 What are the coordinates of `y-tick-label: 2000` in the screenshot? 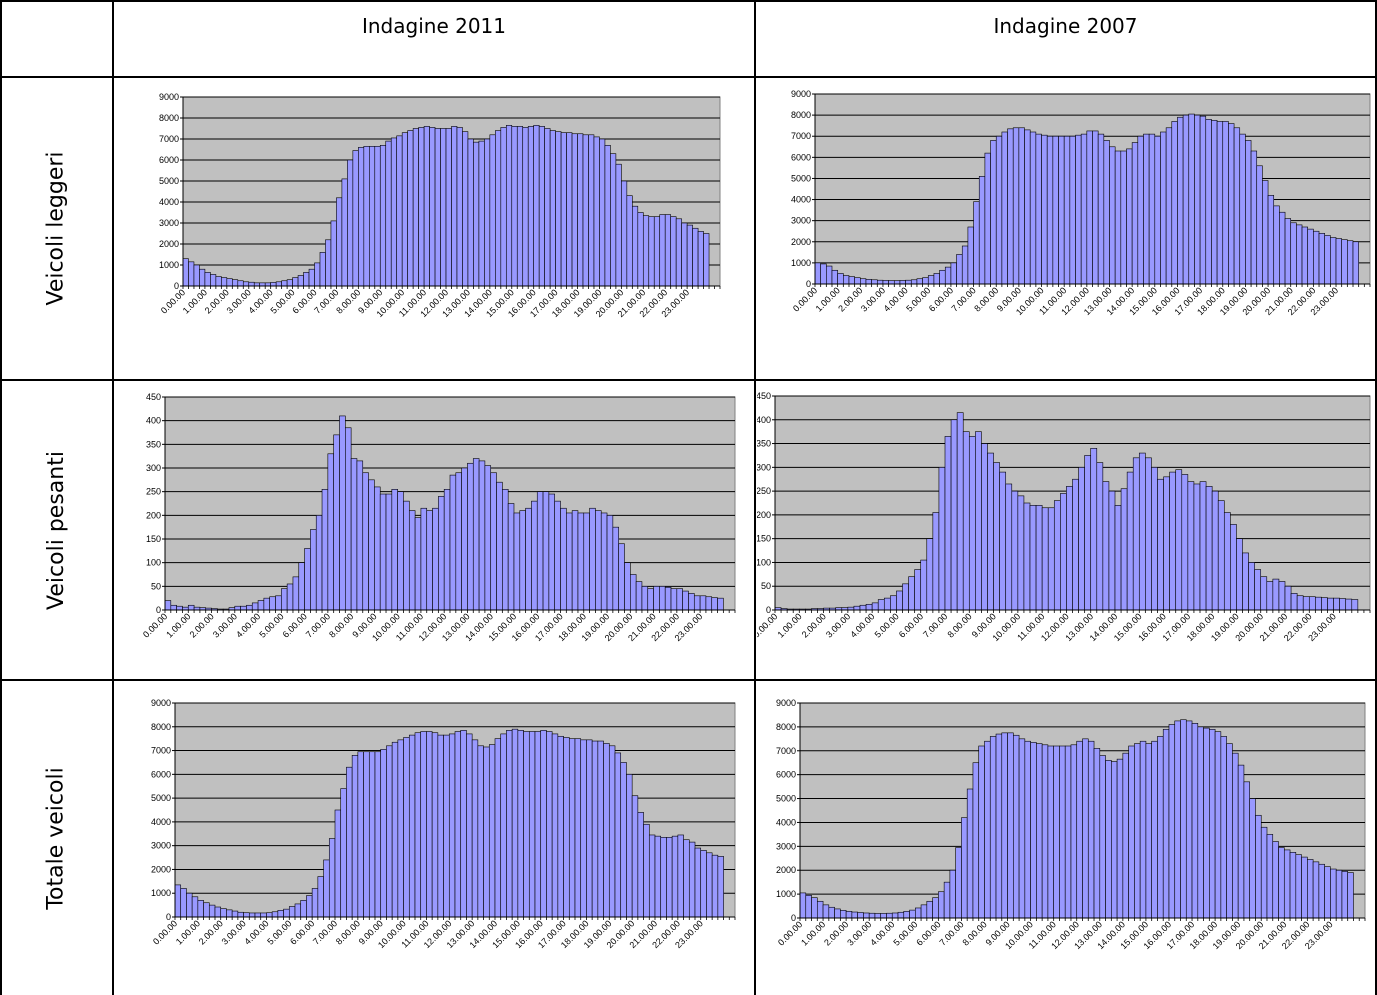 It's located at (786, 870).